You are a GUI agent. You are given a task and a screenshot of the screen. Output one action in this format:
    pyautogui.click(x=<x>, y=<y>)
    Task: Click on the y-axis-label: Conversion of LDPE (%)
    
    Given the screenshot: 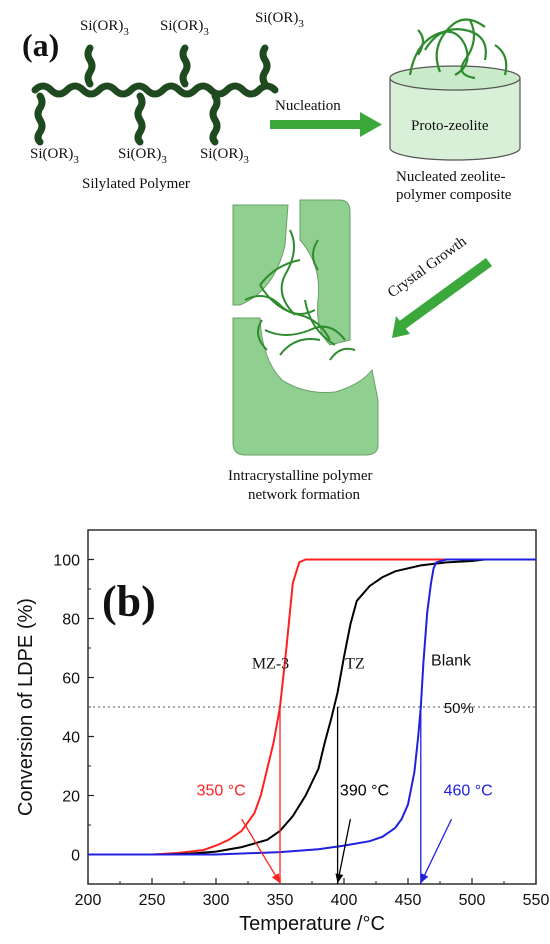 What is the action you would take?
    pyautogui.click(x=26, y=707)
    